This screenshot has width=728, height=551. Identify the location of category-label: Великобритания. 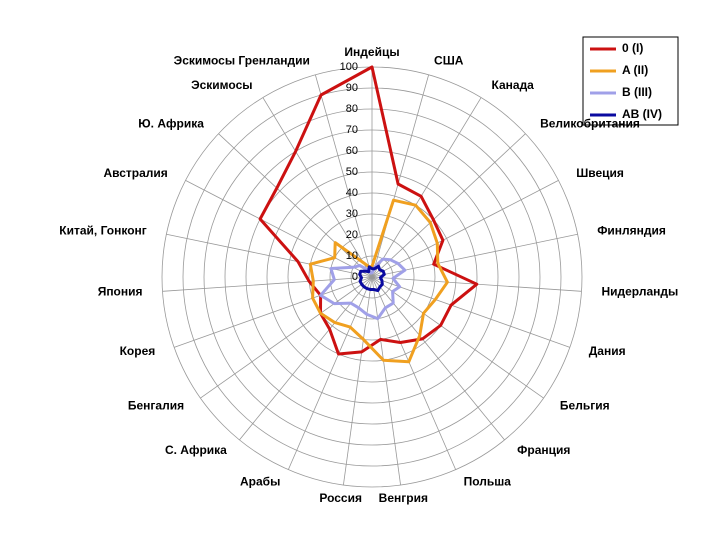
(590, 123).